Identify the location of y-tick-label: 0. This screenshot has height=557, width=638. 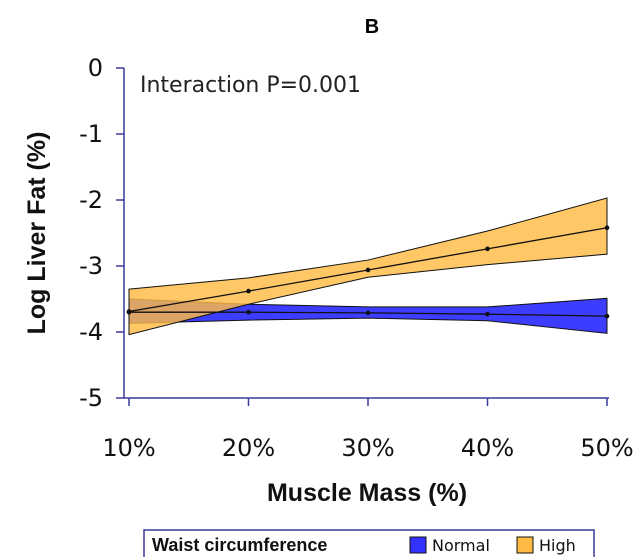
(95, 68).